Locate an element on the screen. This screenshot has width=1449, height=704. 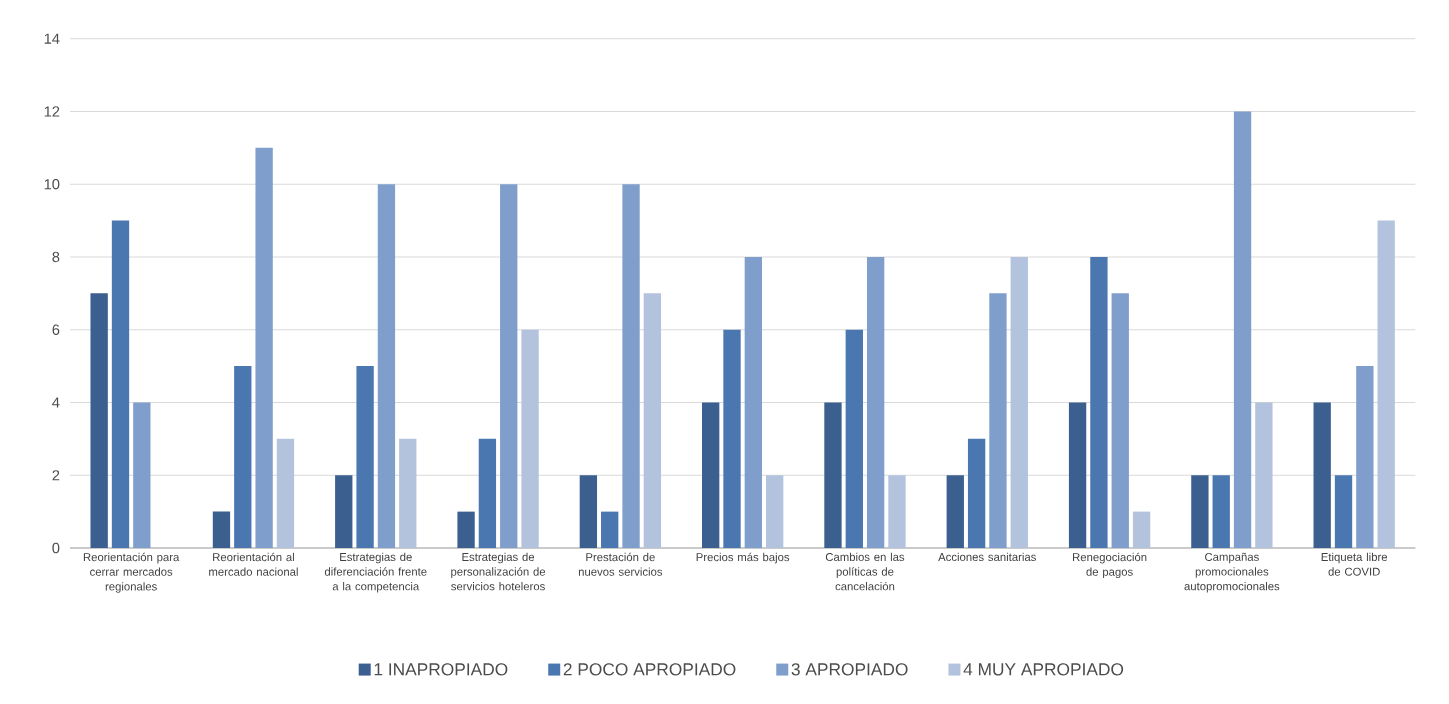
legend-label: 1 INAPROPIADO is located at coordinates (441, 669).